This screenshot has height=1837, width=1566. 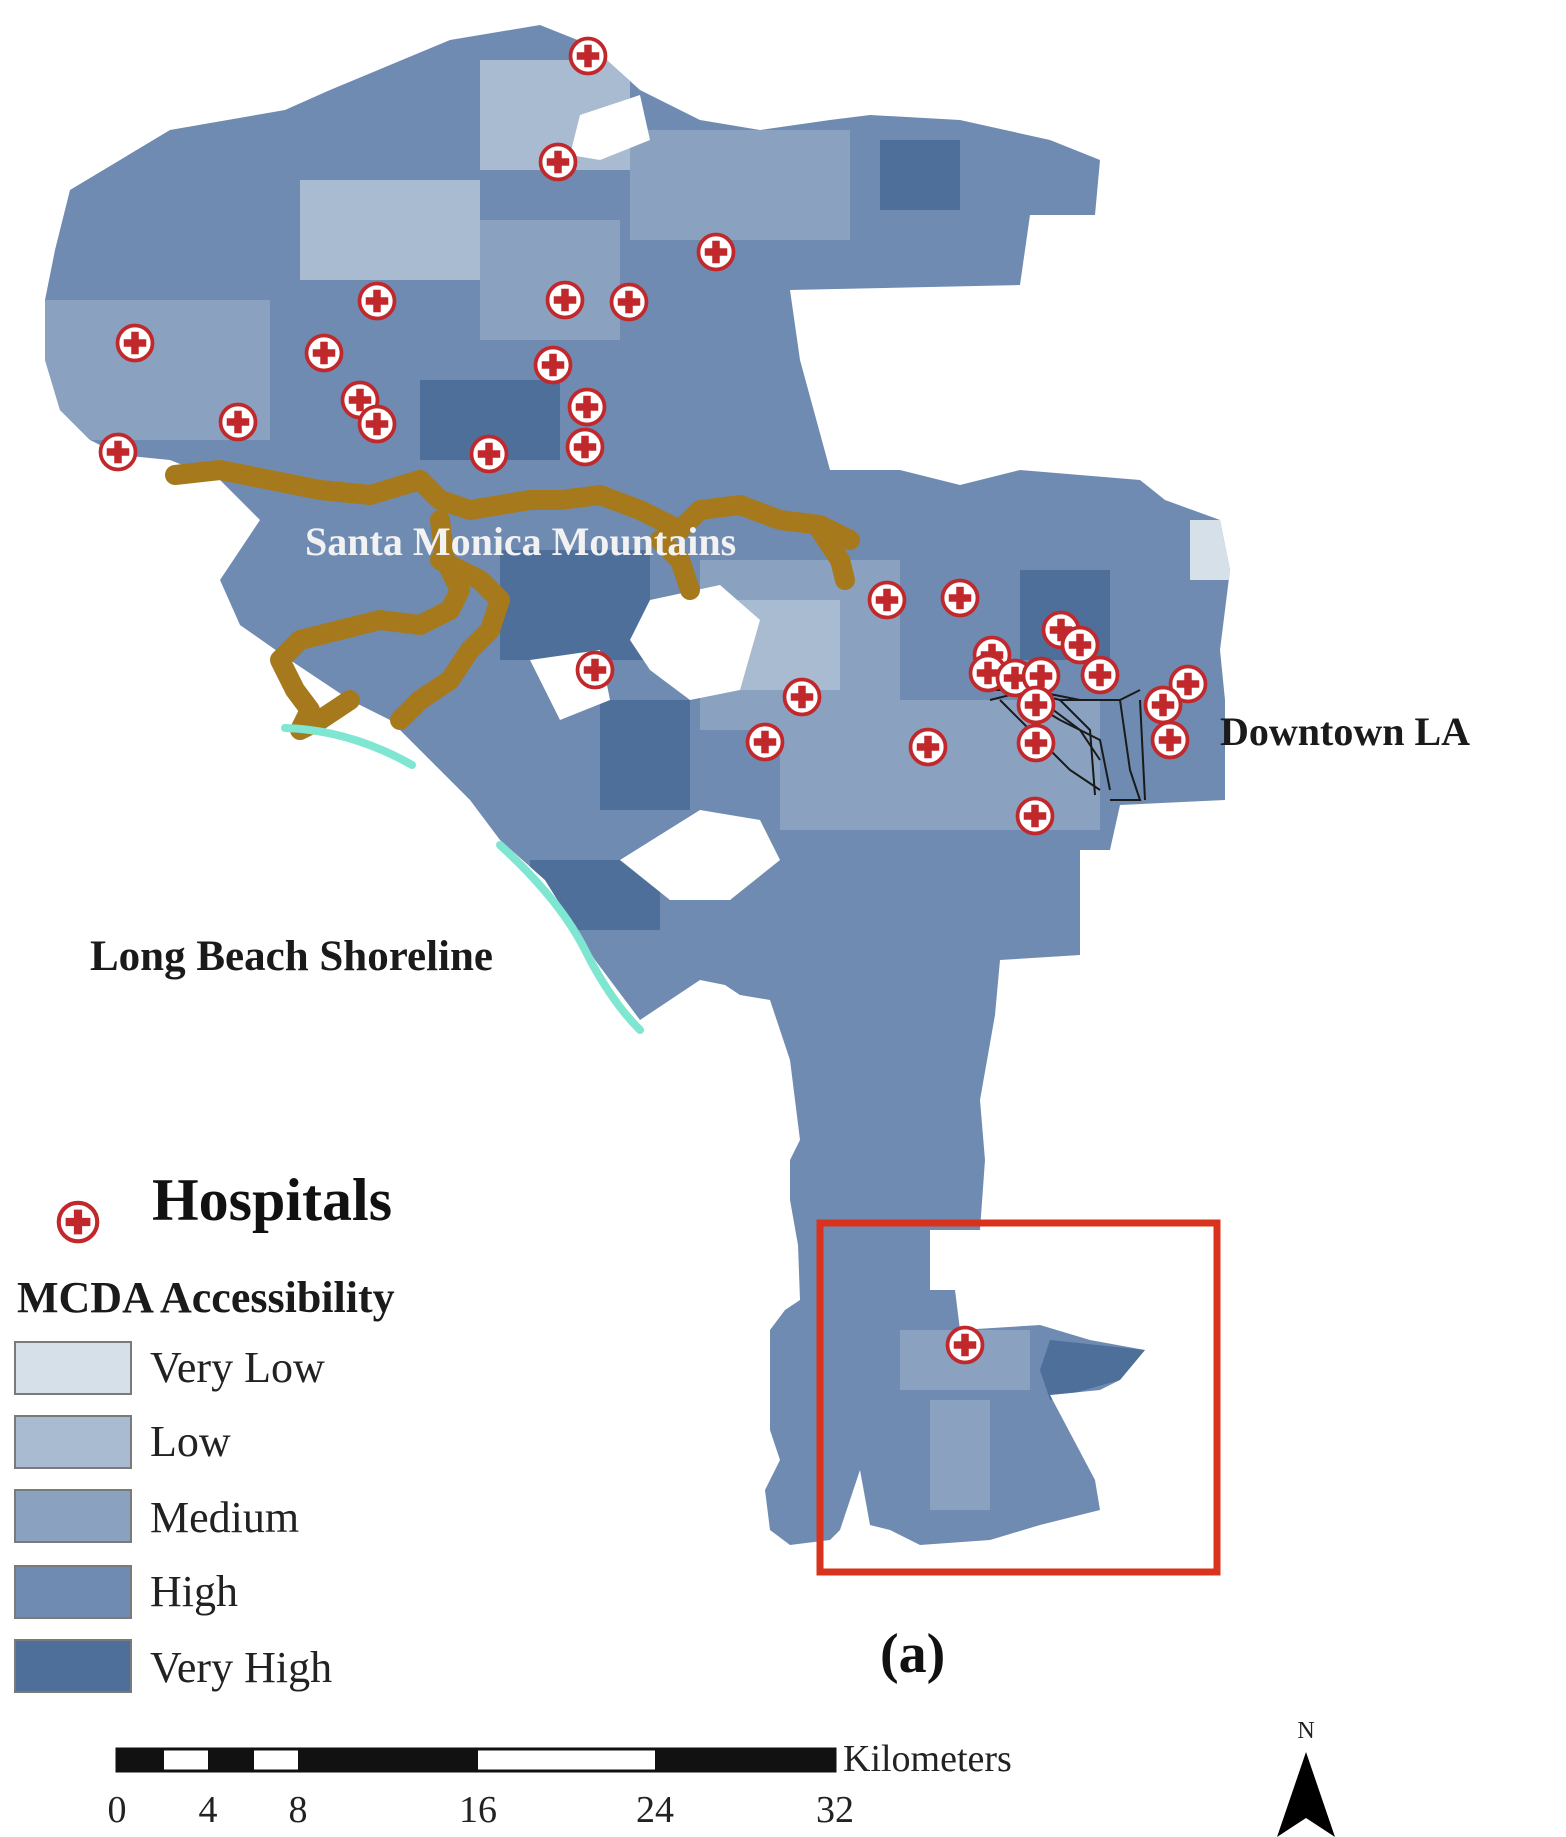 I want to click on legend-hospitals-label: Hospitals, so click(x=272, y=1200).